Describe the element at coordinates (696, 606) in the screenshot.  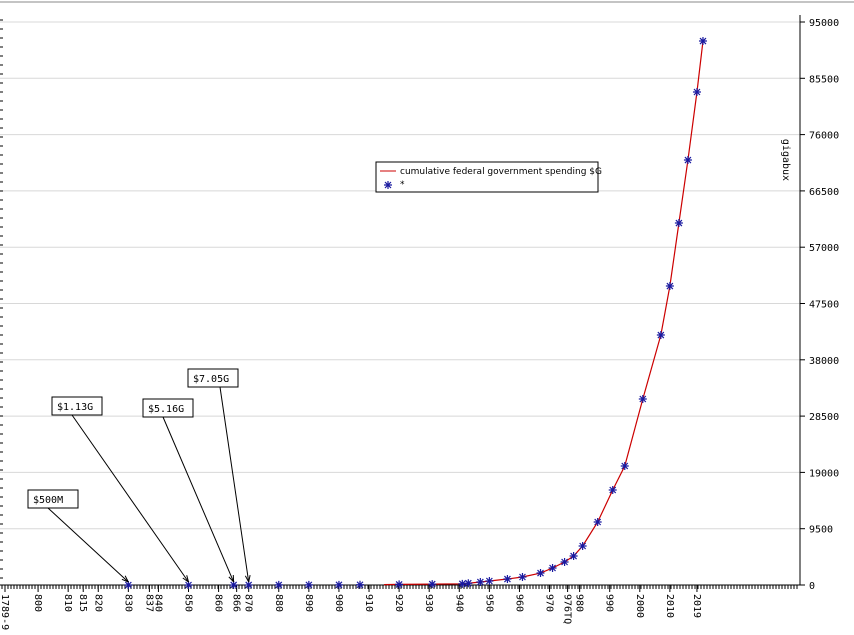
I see `x-tick-label: 2019` at that location.